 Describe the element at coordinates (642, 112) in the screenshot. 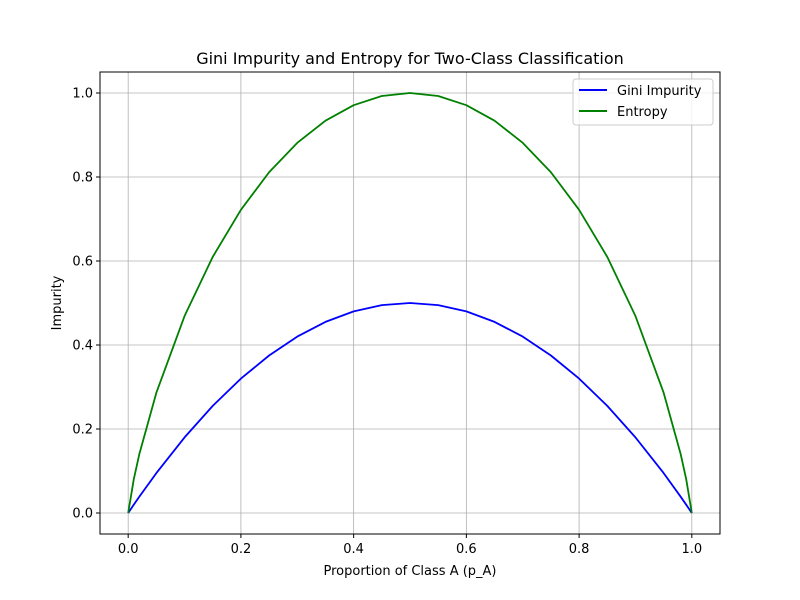

I see `legend-label-entropy: Entropy` at that location.